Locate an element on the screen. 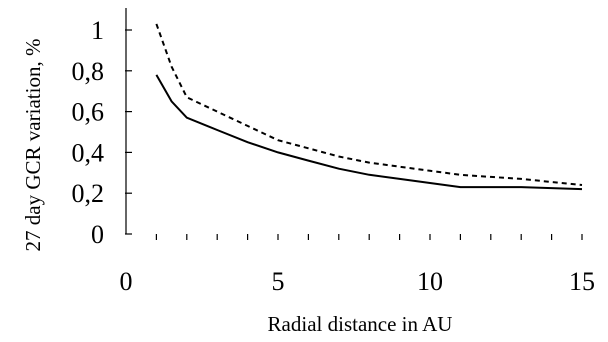 The width and height of the screenshot is (608, 342). x-tick-label: 10 is located at coordinates (430, 281).